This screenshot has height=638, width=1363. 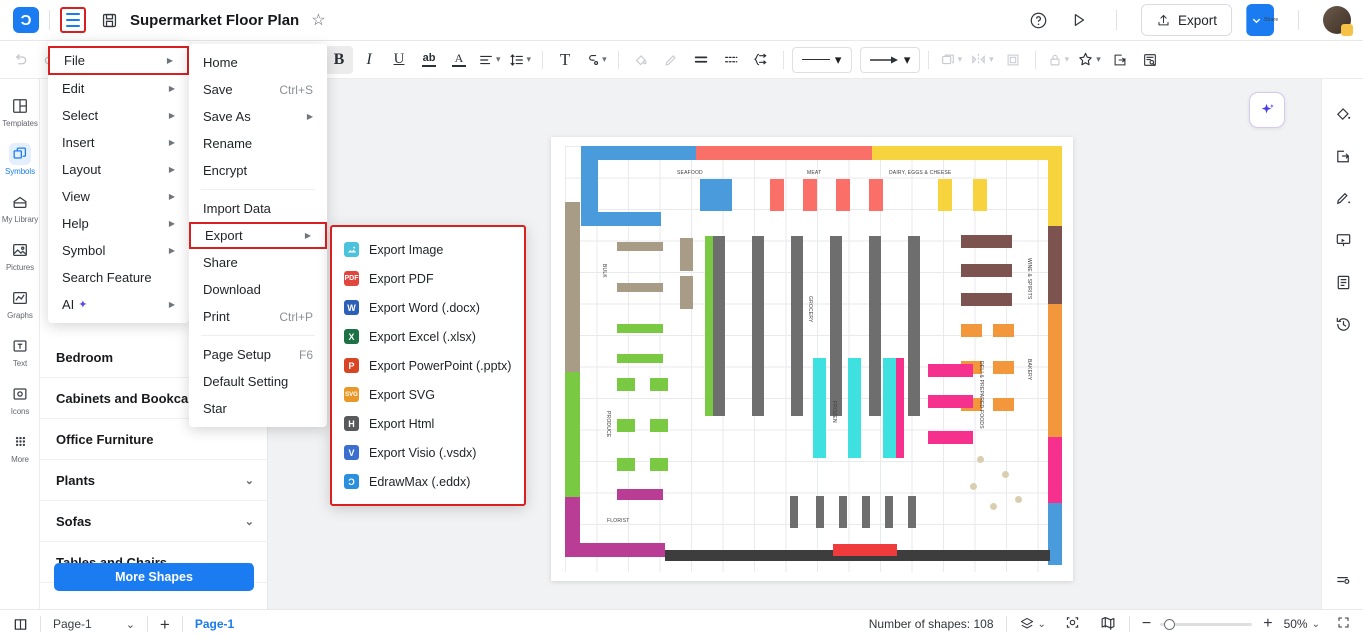 What do you see at coordinates (20, 255) in the screenshot?
I see `rail-item-pictures: Pictures` at bounding box center [20, 255].